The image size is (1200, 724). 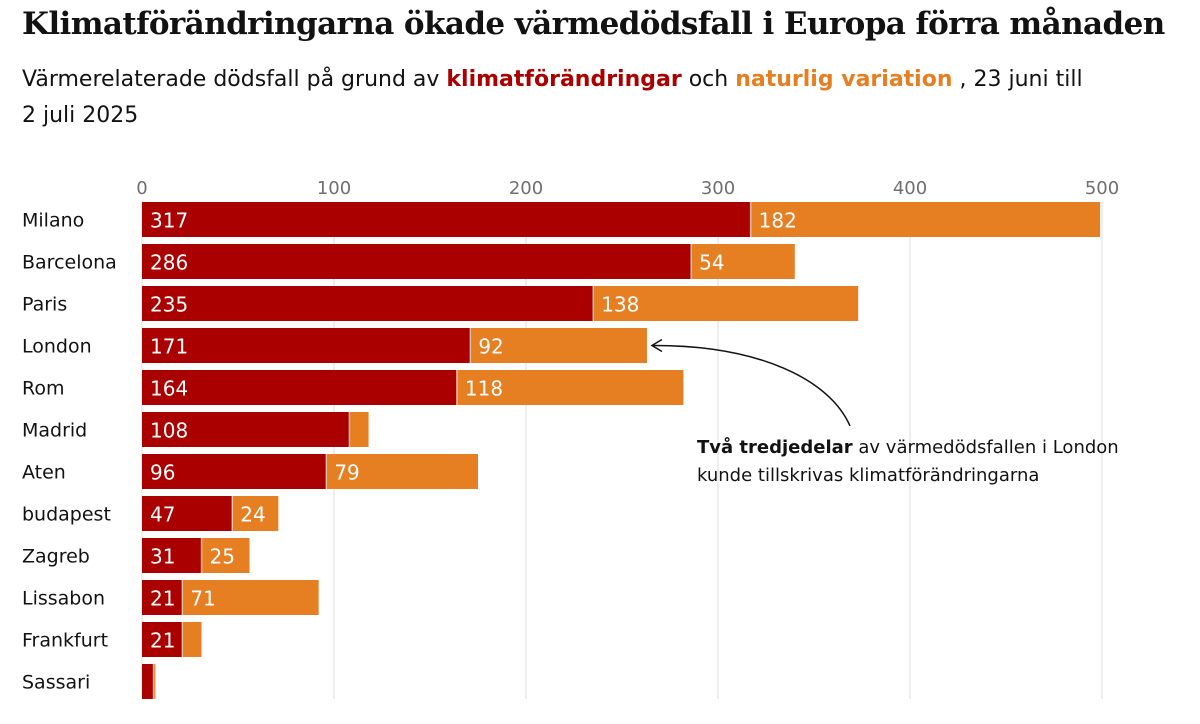 What do you see at coordinates (564, 79) in the screenshot?
I see `legend-climate-label: klimatförändringar` at bounding box center [564, 79].